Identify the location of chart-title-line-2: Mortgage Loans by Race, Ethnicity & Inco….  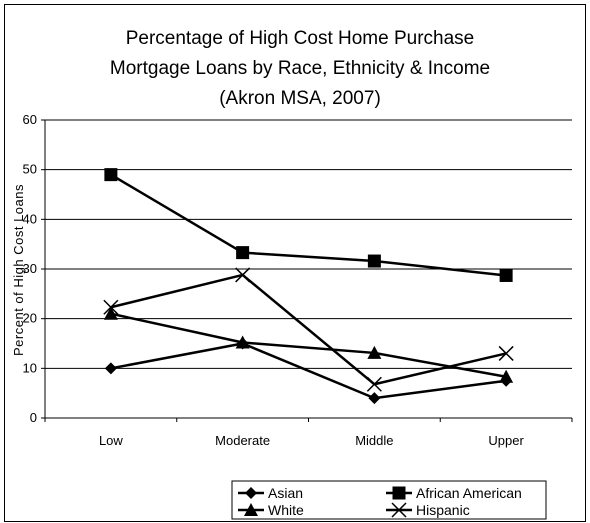
(300, 68).